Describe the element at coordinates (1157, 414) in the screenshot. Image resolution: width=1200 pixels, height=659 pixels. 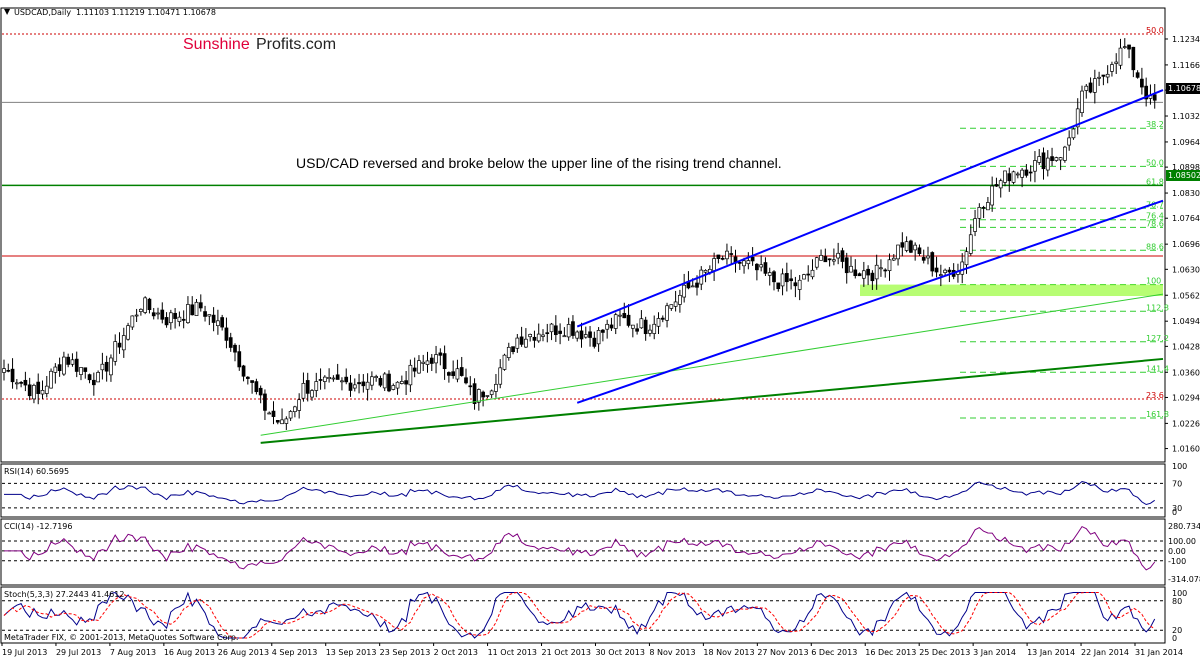
I see `fib-level-label: 161.8` at that location.